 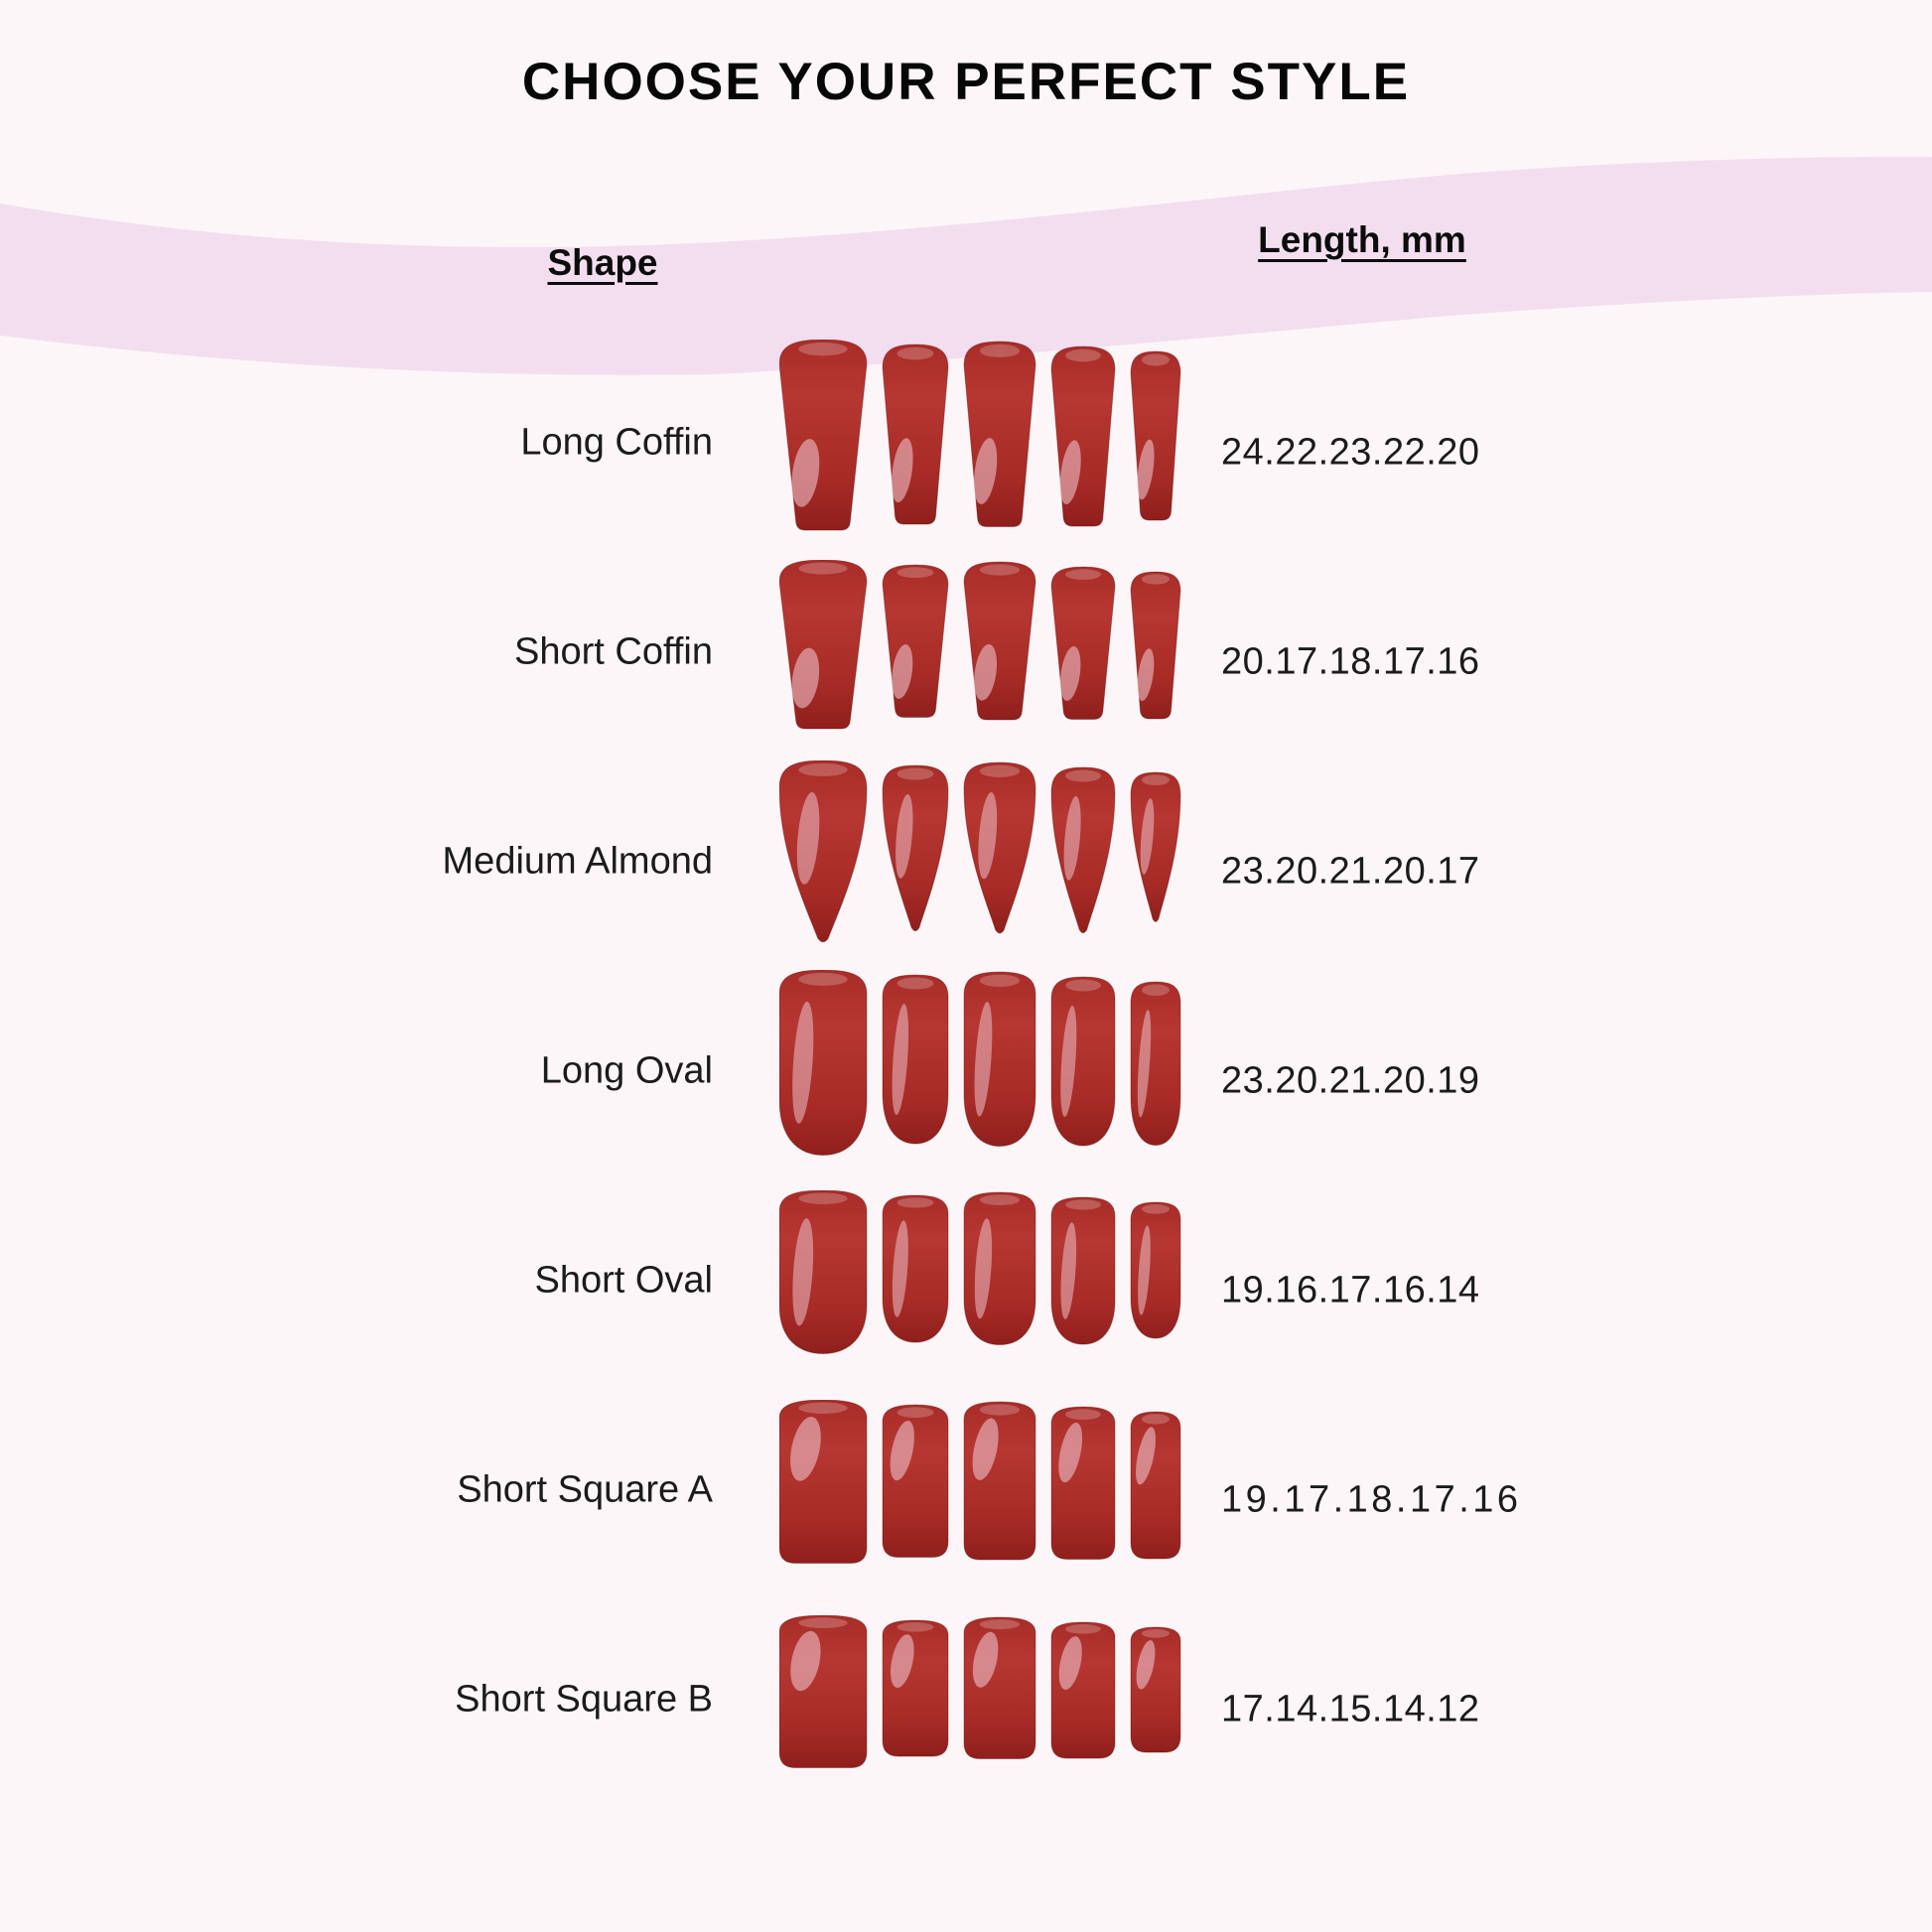 I want to click on style-row: Medium Almond 23.20.21.20.17, so click(x=966, y=861).